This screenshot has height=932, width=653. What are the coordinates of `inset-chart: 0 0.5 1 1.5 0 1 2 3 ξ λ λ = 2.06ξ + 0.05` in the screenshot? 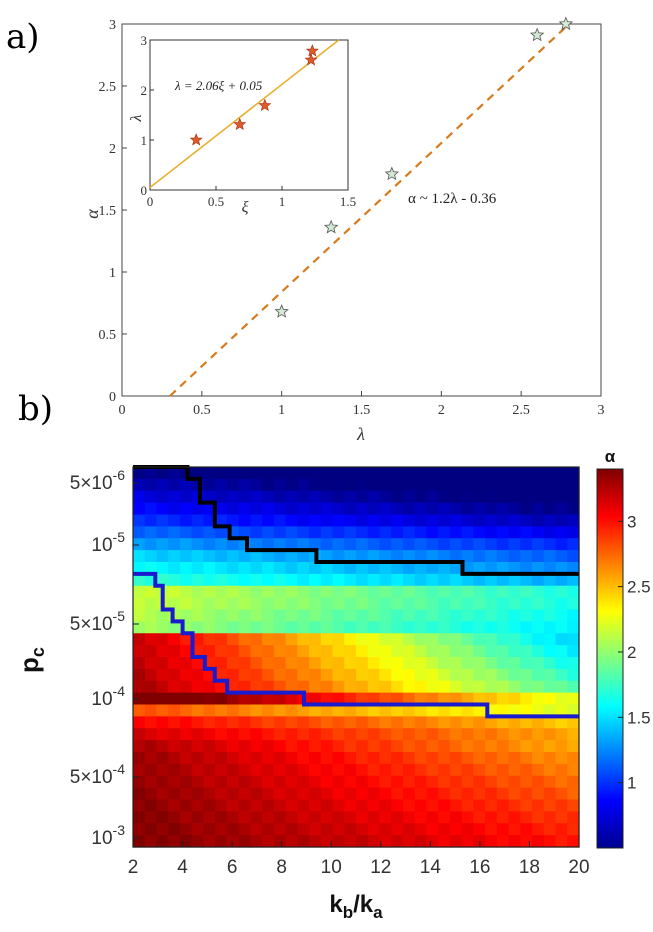 It's located at (242, 124).